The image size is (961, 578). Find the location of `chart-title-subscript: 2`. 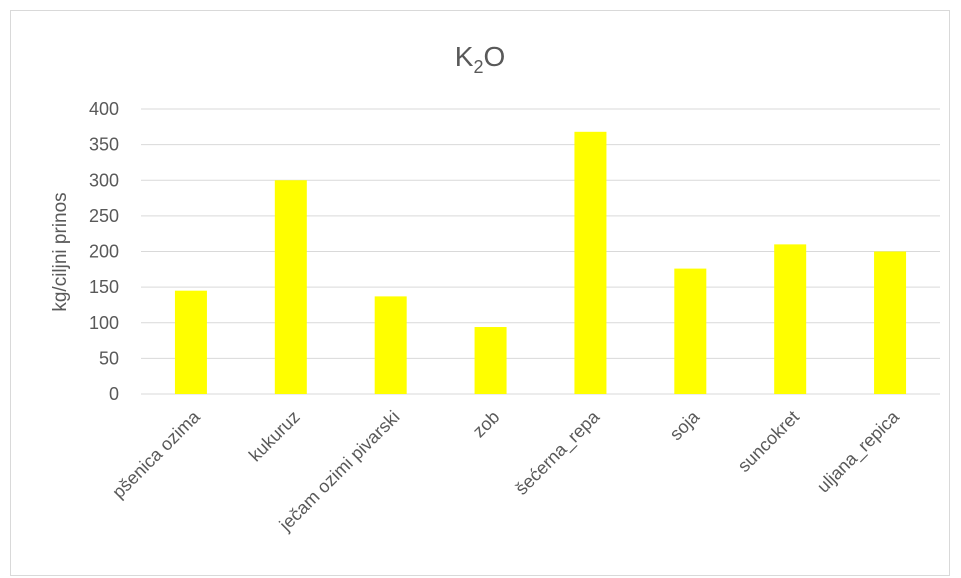

chart-title-subscript: 2 is located at coordinates (478, 67).